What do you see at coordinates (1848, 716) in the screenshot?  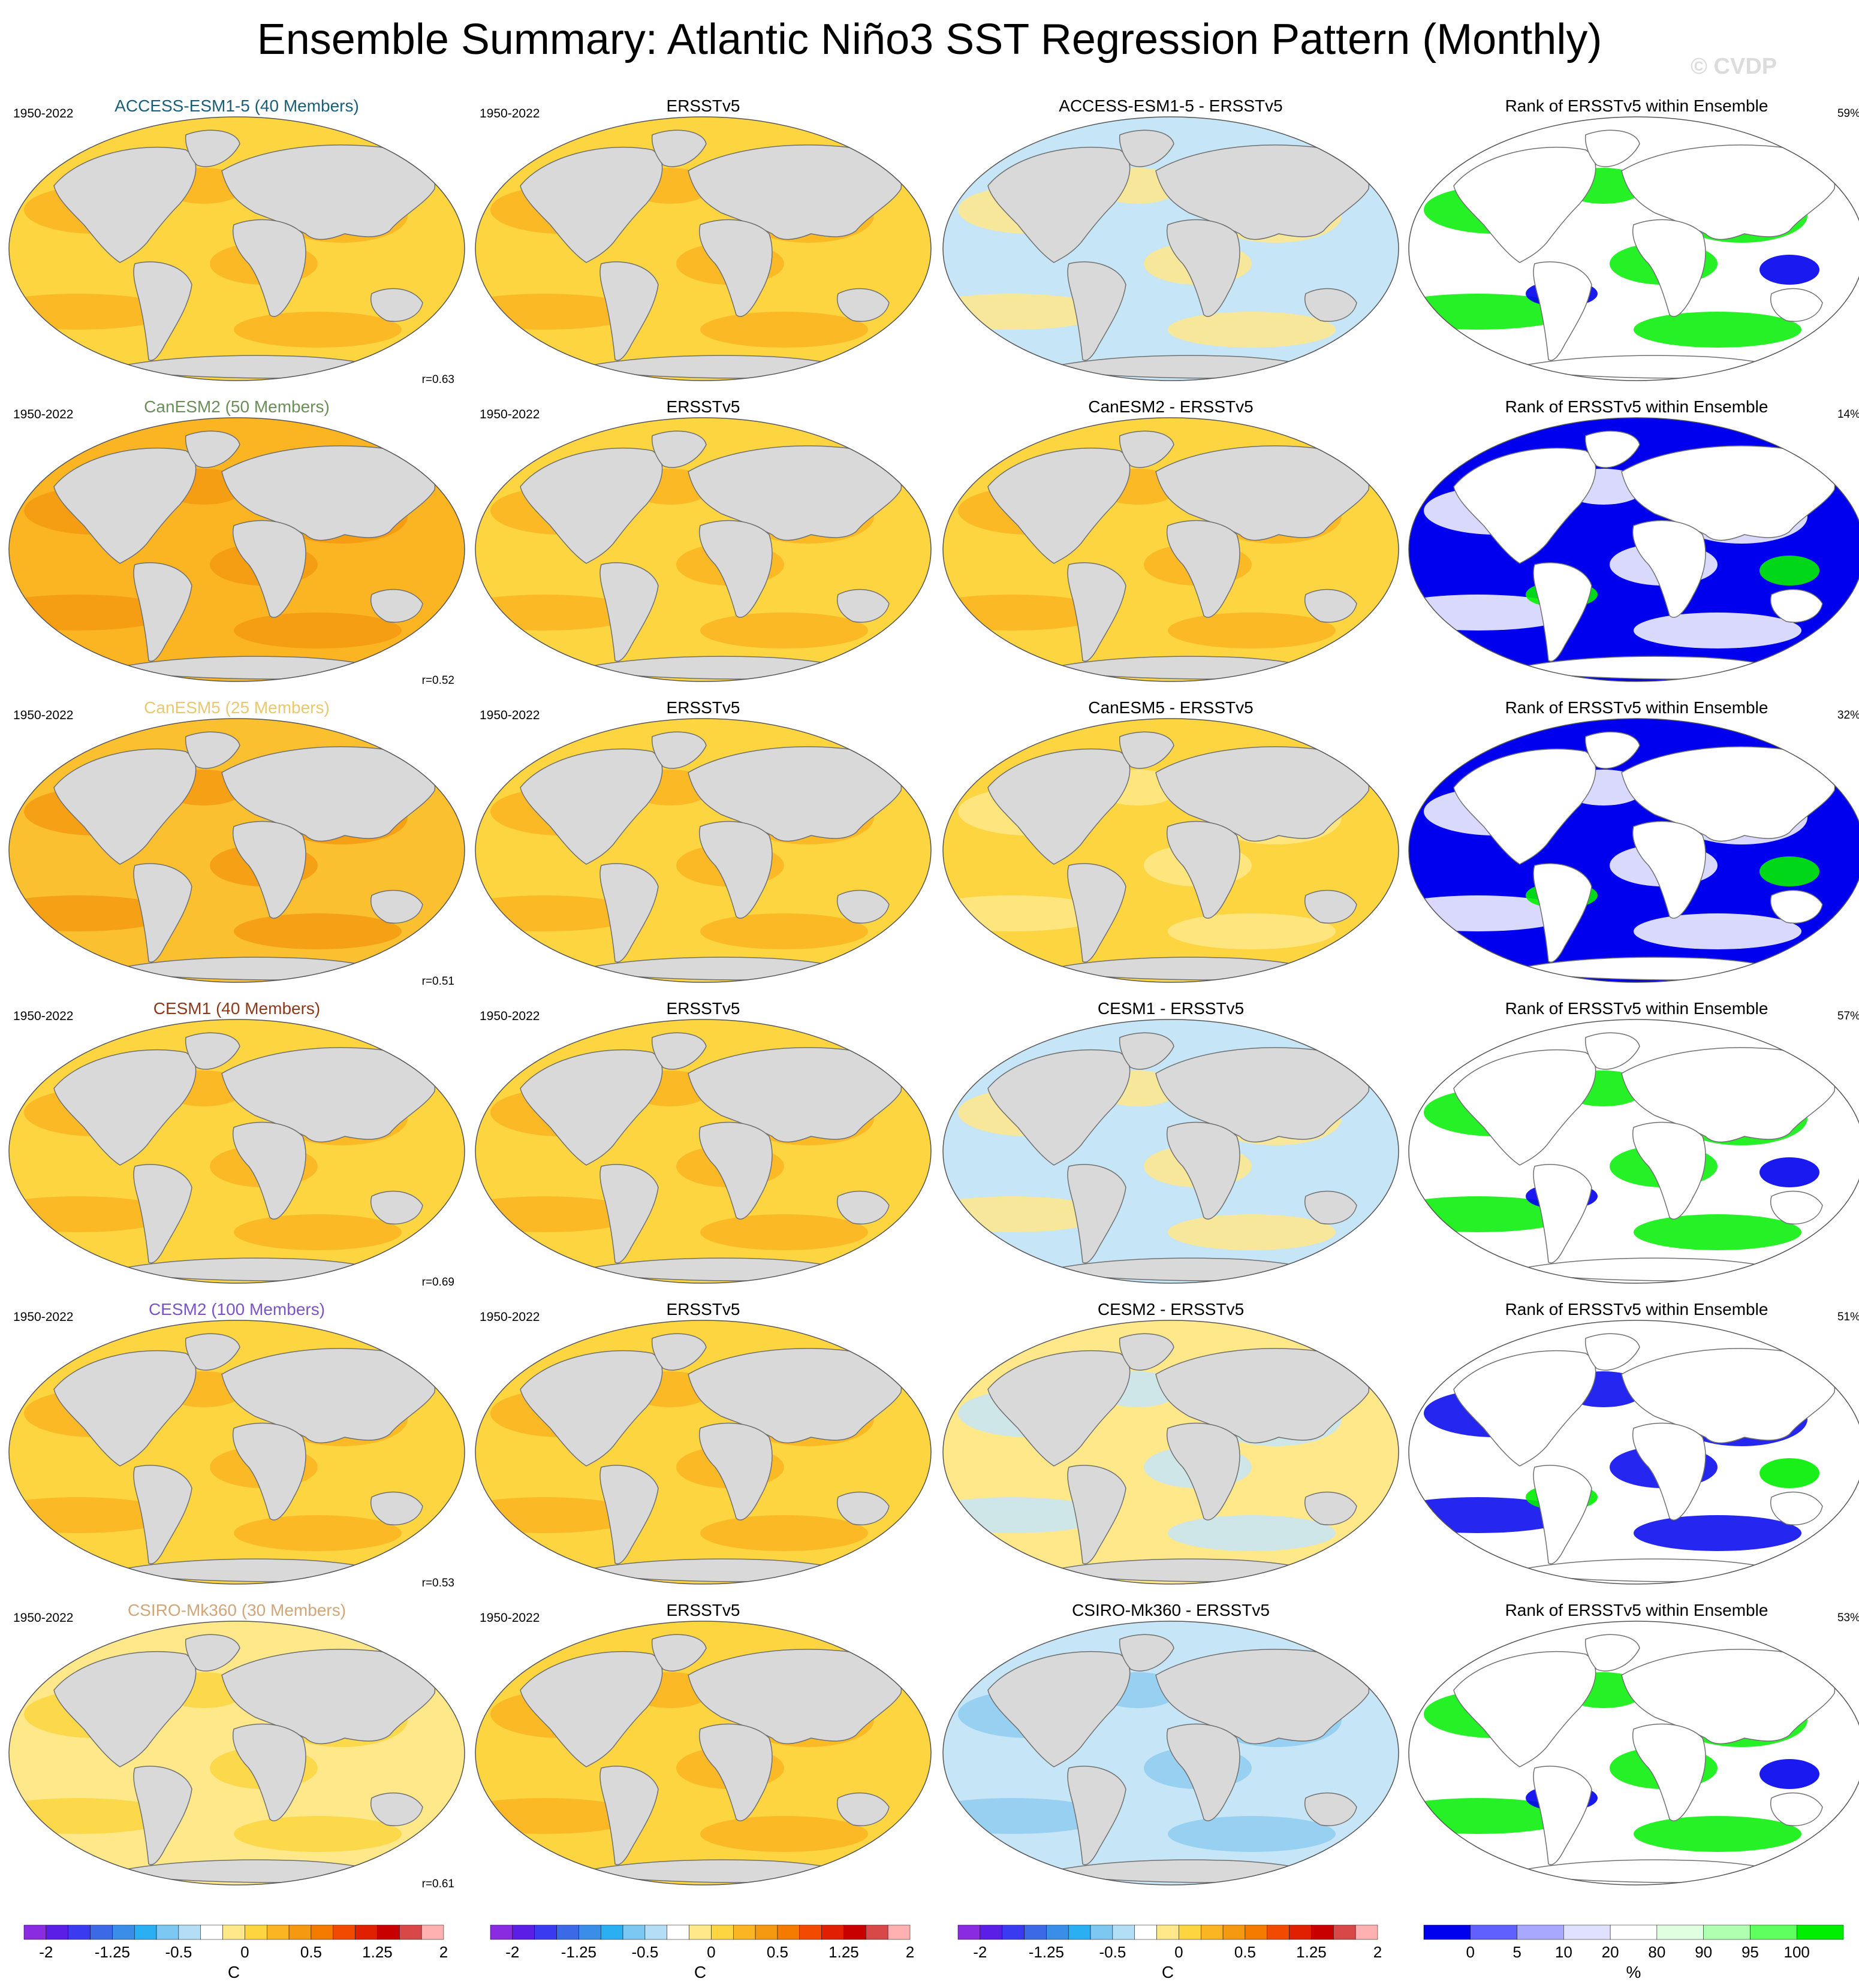 I see `rank-percent-label: 32%` at bounding box center [1848, 716].